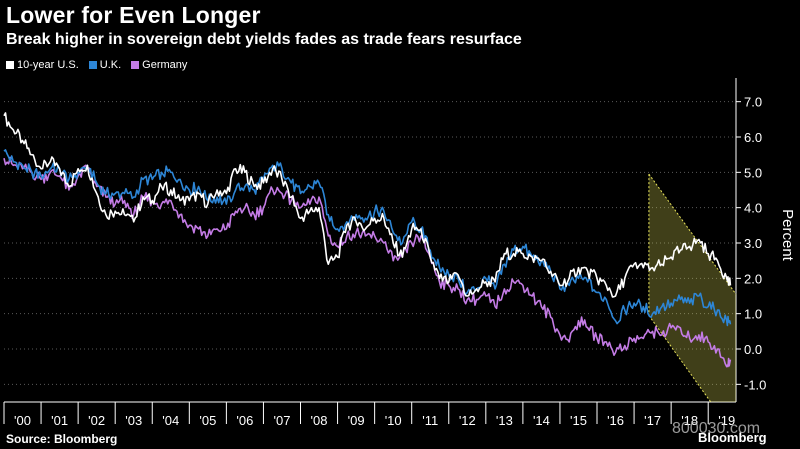 The width and height of the screenshot is (800, 449). I want to click on x-tick-label: '05, so click(207, 420).